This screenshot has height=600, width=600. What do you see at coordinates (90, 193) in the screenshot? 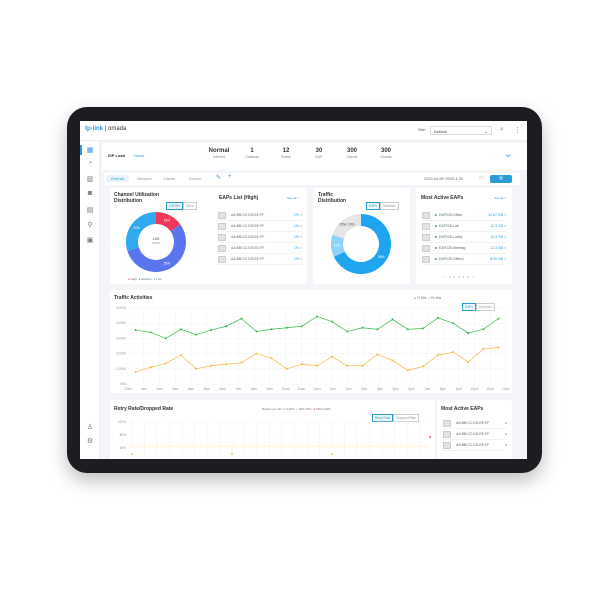
I see `devices-icon: ◙` at bounding box center [90, 193].